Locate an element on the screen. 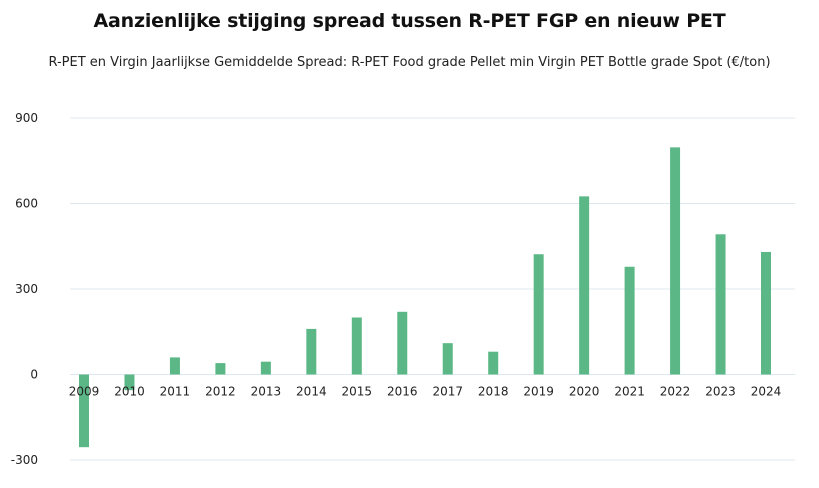  x-tick-label: 2022 is located at coordinates (675, 392).